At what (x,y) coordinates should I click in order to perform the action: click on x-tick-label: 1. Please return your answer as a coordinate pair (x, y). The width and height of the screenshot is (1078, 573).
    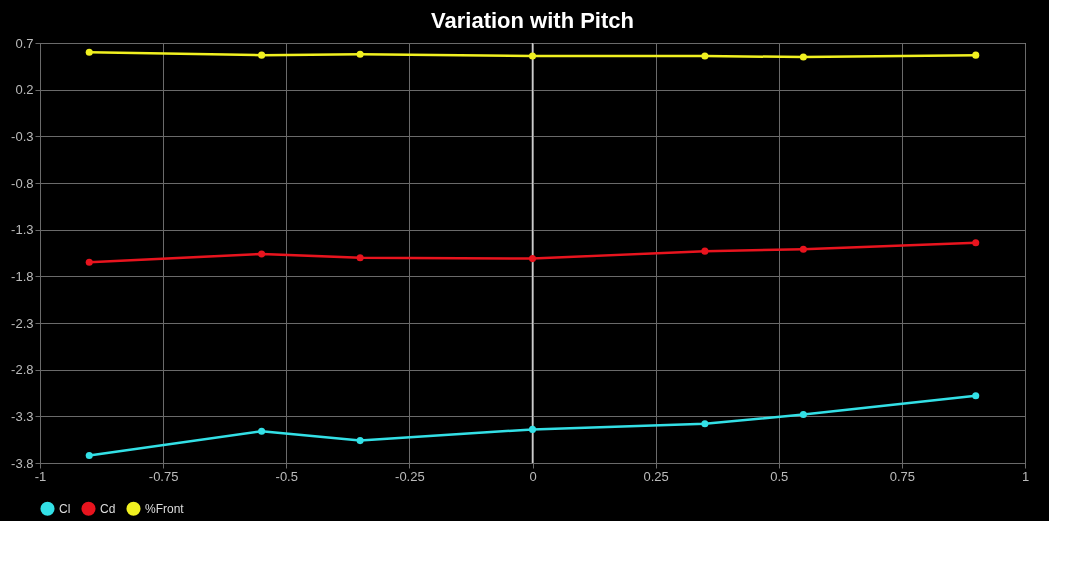
    Looking at the image, I should click on (1025, 476).